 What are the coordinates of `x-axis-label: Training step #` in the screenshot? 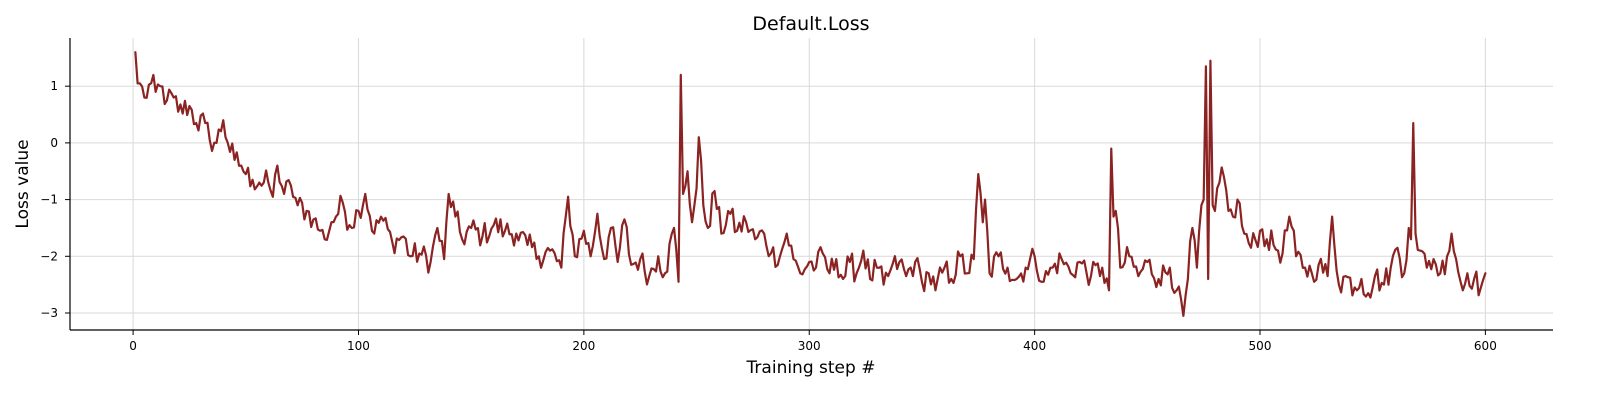 It's located at (811, 368).